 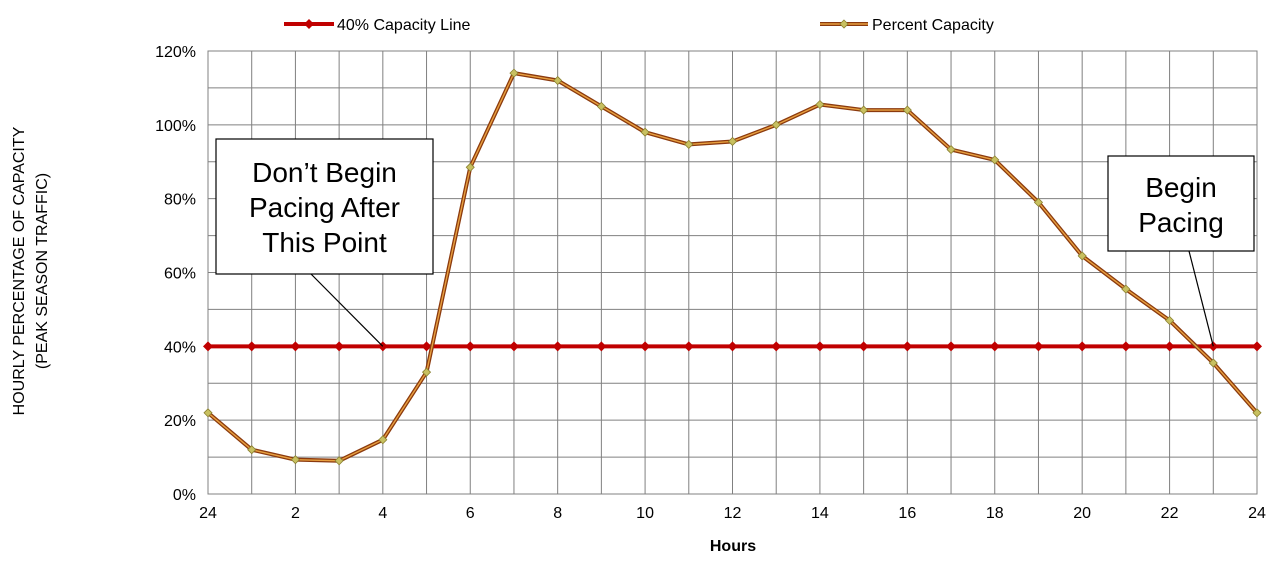 What do you see at coordinates (557, 513) in the screenshot?
I see `x-tick-label: 8` at bounding box center [557, 513].